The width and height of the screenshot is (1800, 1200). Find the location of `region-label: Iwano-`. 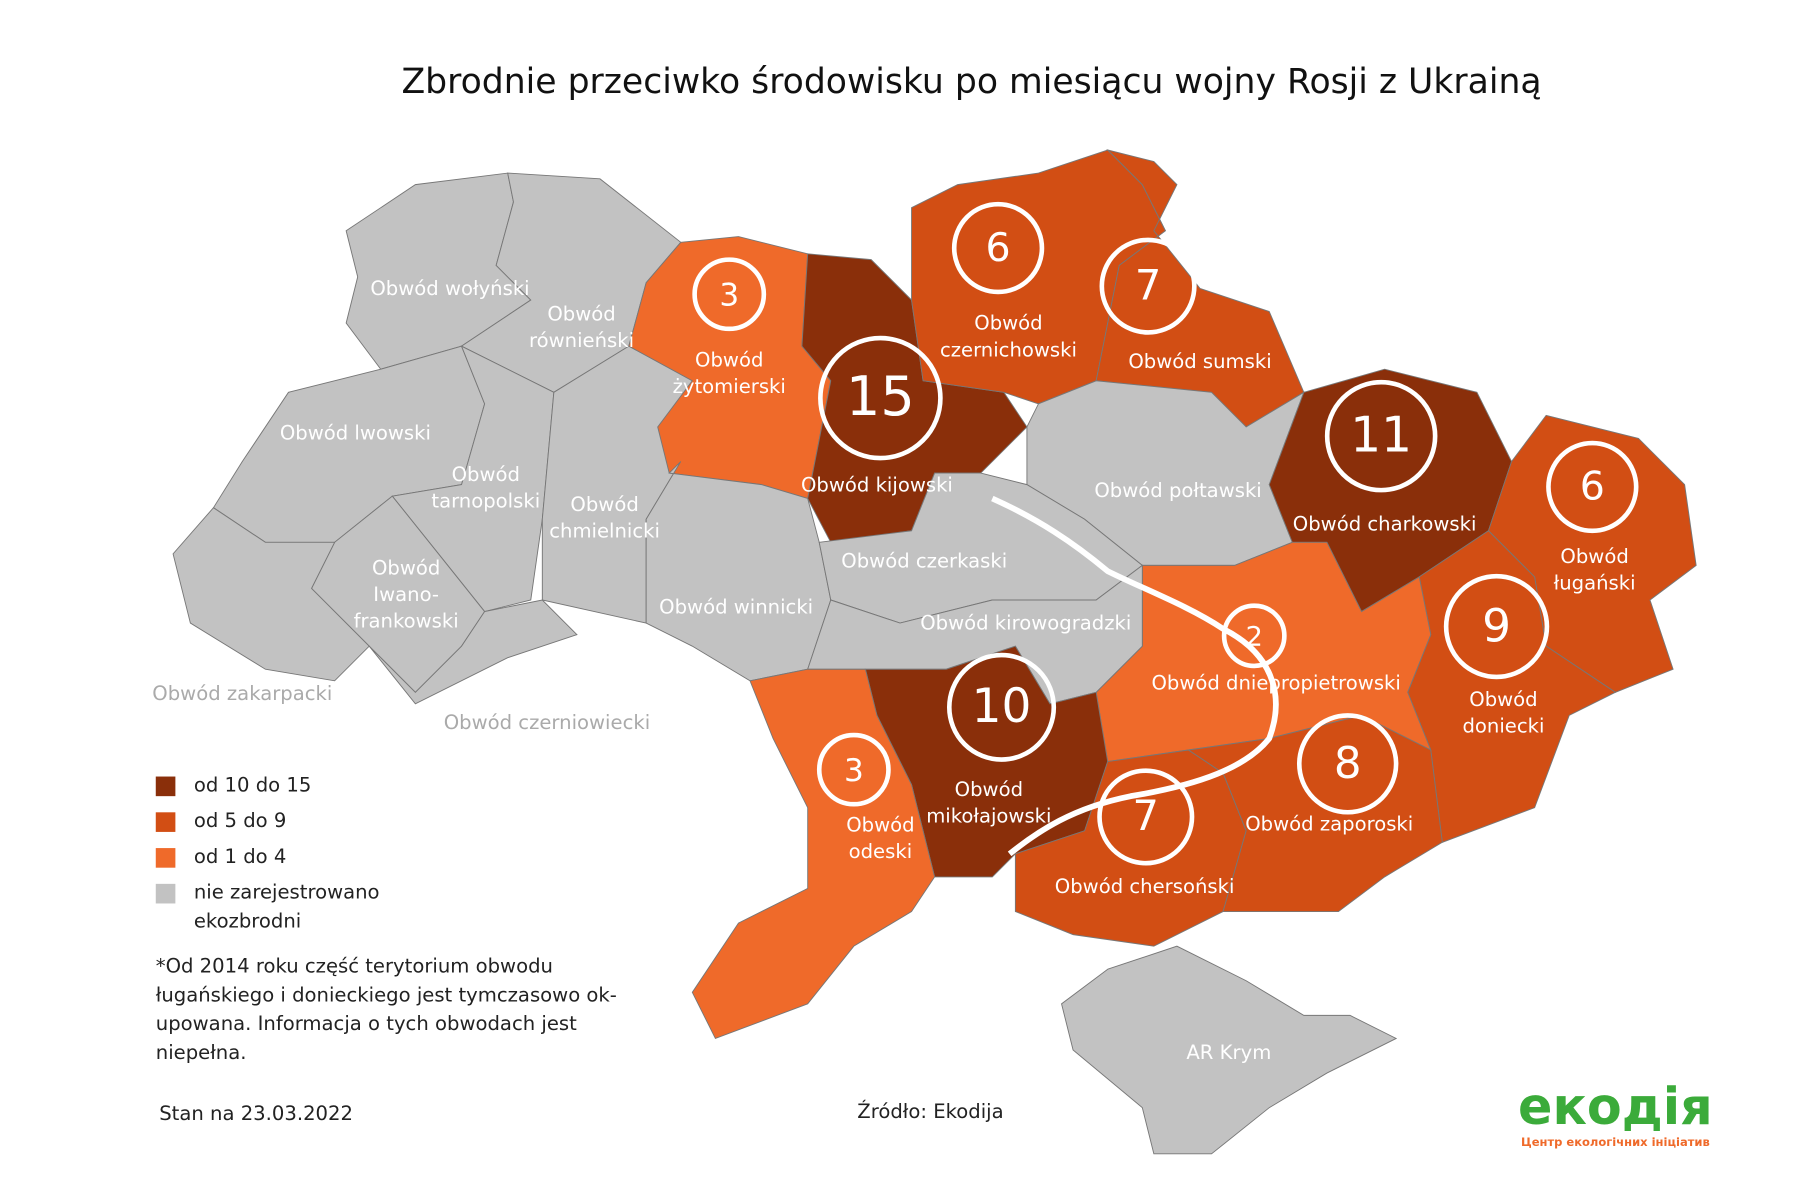

region-label: Iwano- is located at coordinates (406, 594).